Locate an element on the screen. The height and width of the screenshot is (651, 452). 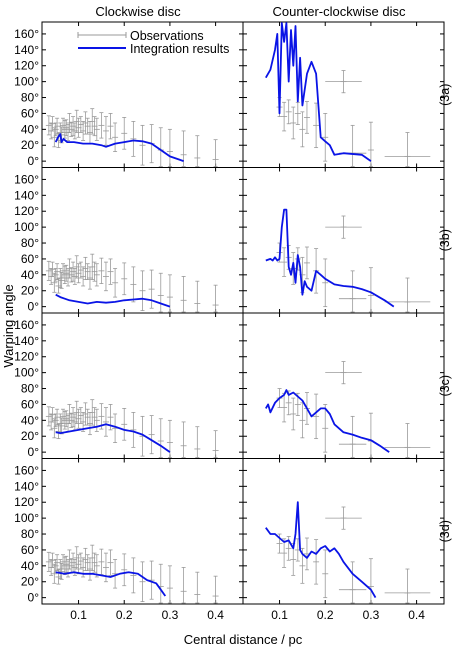
legend-integration-label: Integration results is located at coordinates (179, 49).